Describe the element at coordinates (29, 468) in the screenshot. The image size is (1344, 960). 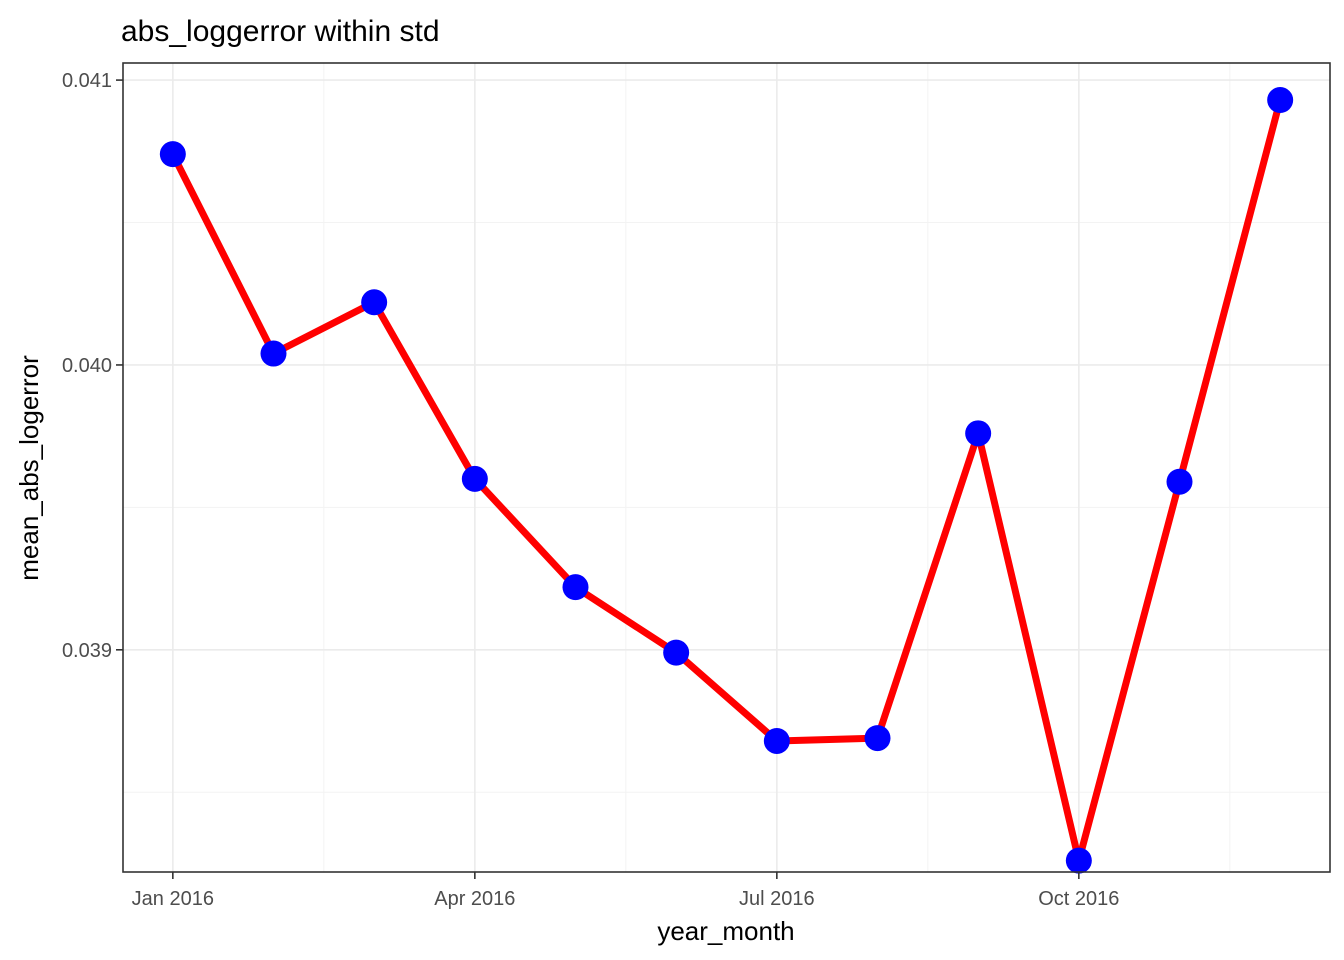
I see `y-axis-title: mean_abs_logerror` at that location.